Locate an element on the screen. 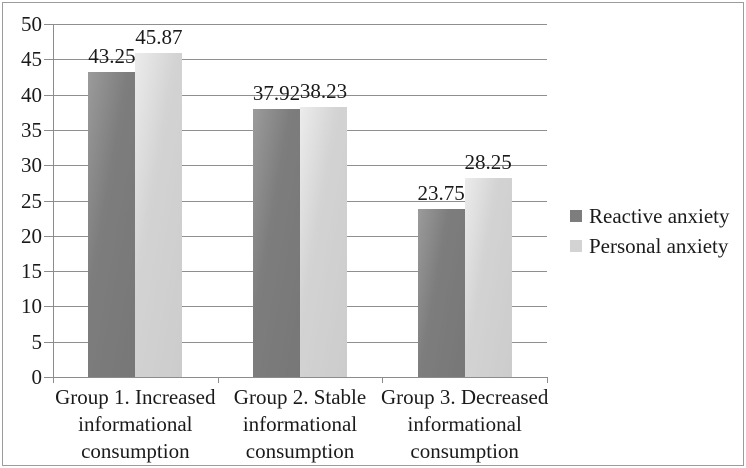  y-tick-label-35: 35 is located at coordinates (31, 129).